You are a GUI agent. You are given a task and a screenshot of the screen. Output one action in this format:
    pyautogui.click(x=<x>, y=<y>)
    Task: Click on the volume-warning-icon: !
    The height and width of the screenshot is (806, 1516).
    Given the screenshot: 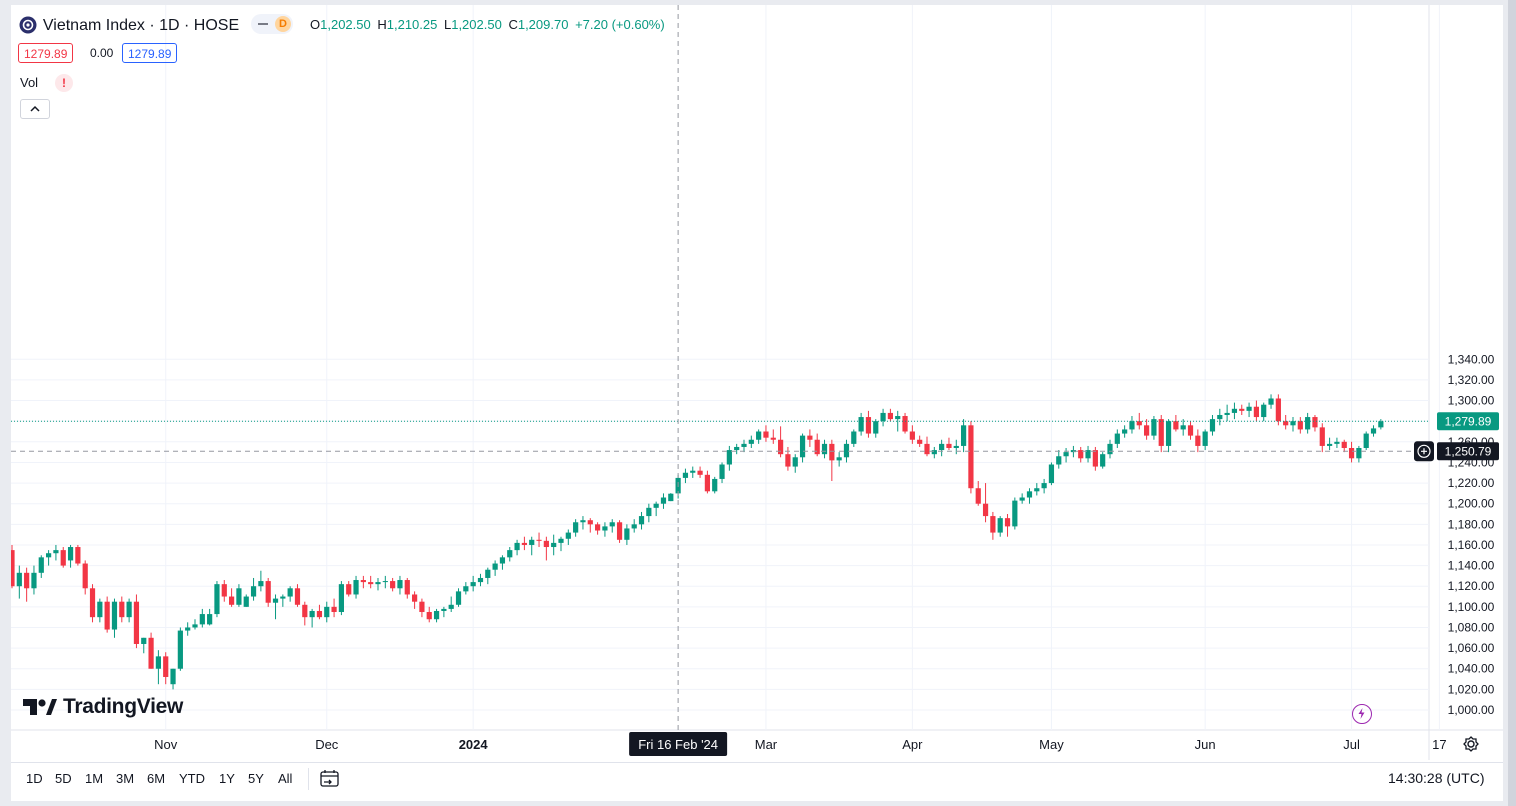 What is the action you would take?
    pyautogui.click(x=64, y=83)
    